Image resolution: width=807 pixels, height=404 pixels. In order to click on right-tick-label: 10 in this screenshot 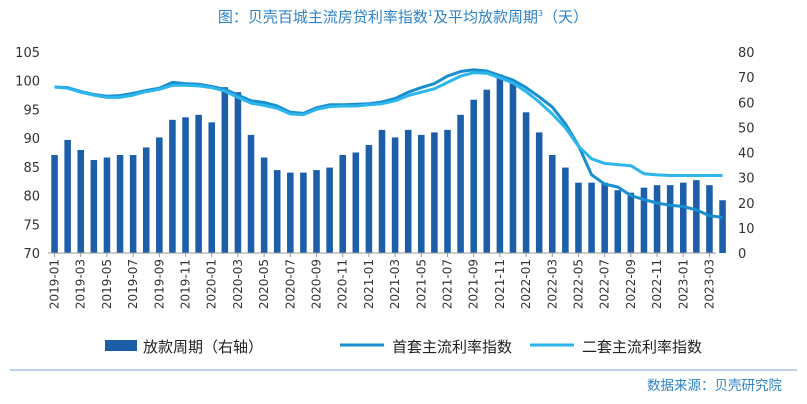, I will do `click(746, 229)`.